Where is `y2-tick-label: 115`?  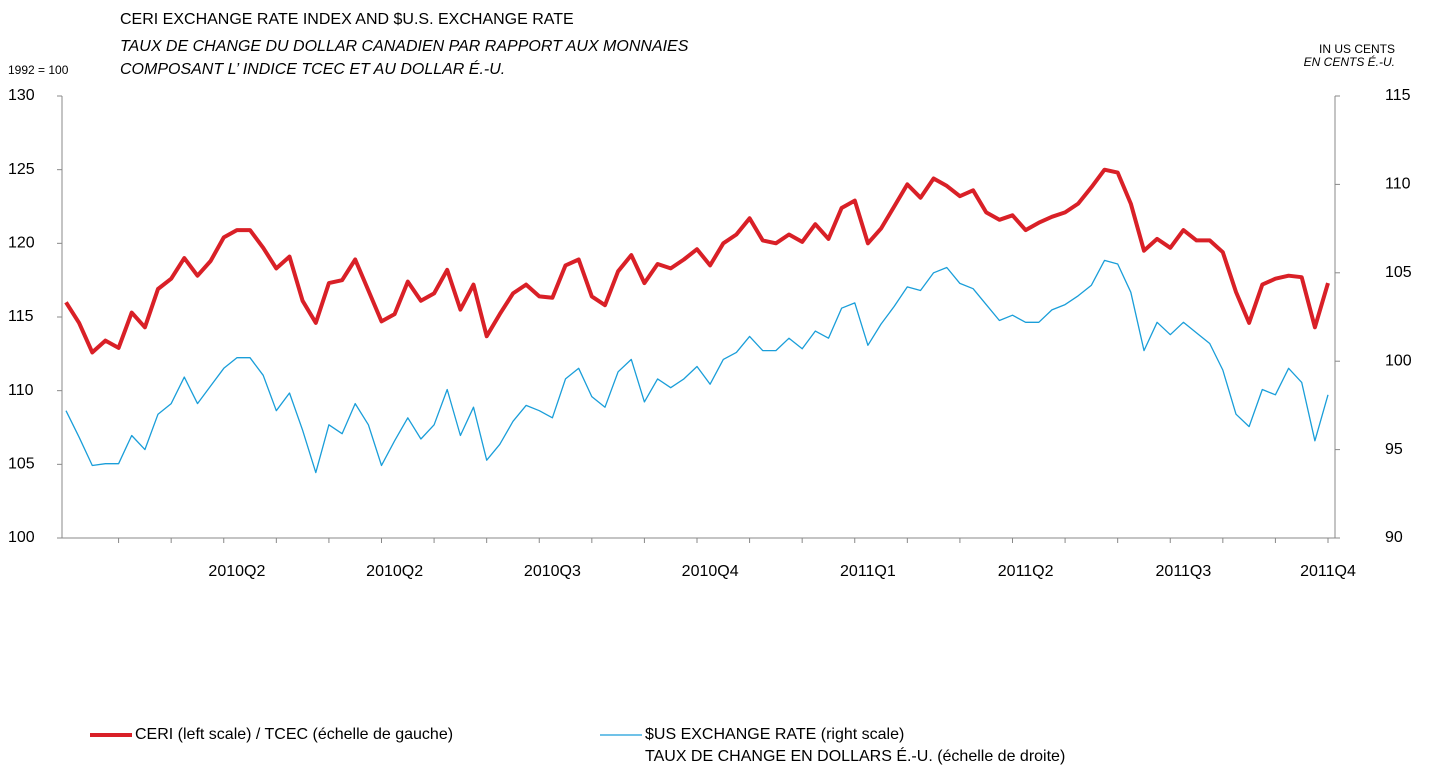 y2-tick-label: 115 is located at coordinates (1398, 95).